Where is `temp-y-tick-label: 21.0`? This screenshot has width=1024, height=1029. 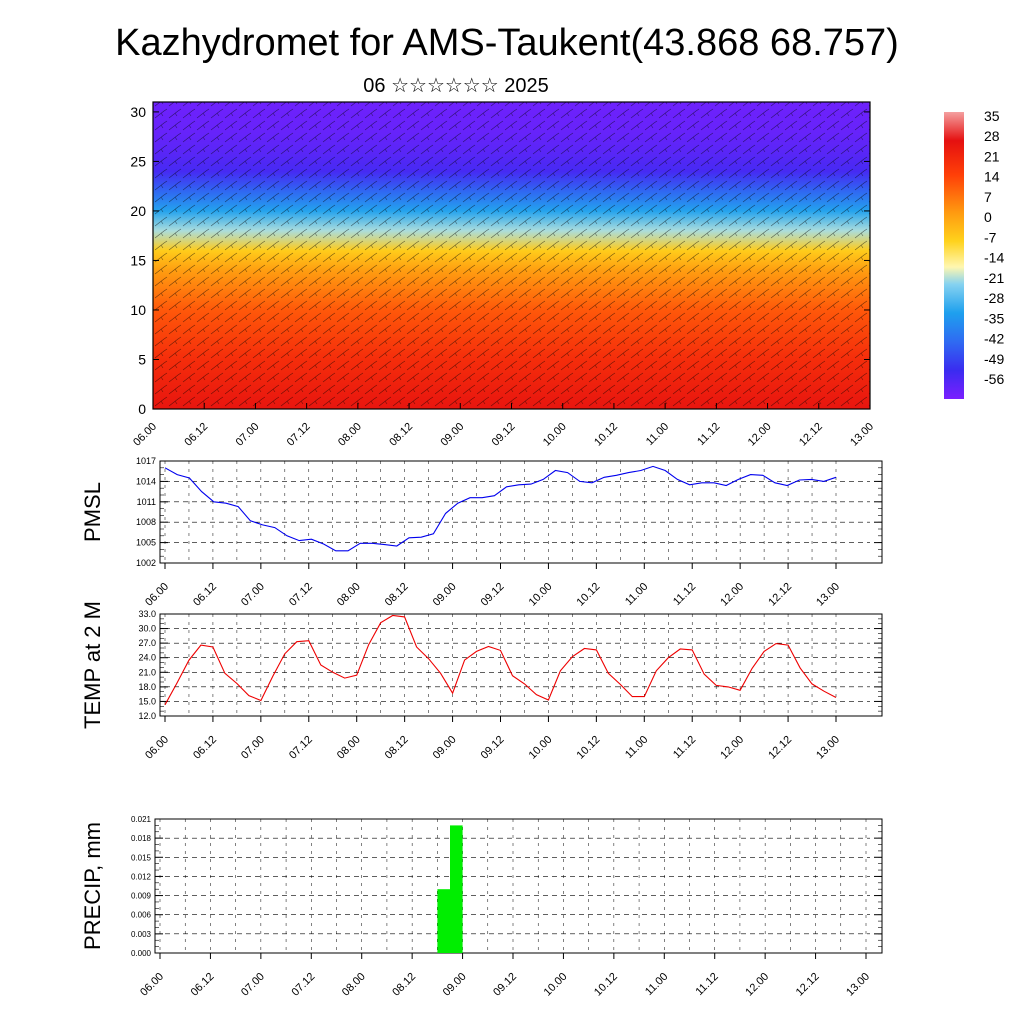 temp-y-tick-label: 21.0 is located at coordinates (147, 672).